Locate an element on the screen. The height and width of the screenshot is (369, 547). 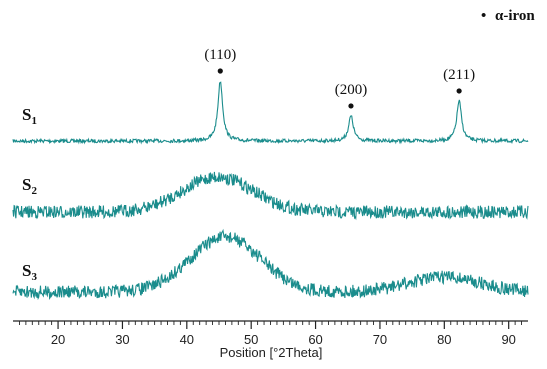
x-tick-layer: 20 30 40 50 60 70 80 90 is located at coordinates (270, 334).